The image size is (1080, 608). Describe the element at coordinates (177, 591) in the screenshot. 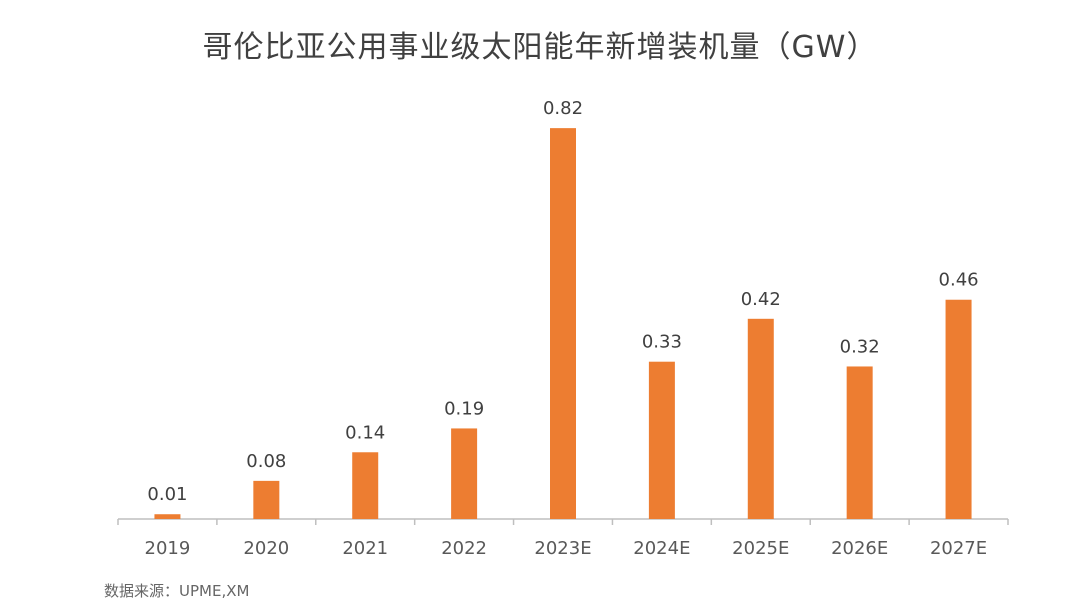

I see `source-note: 数据来源：UPME,XM` at that location.